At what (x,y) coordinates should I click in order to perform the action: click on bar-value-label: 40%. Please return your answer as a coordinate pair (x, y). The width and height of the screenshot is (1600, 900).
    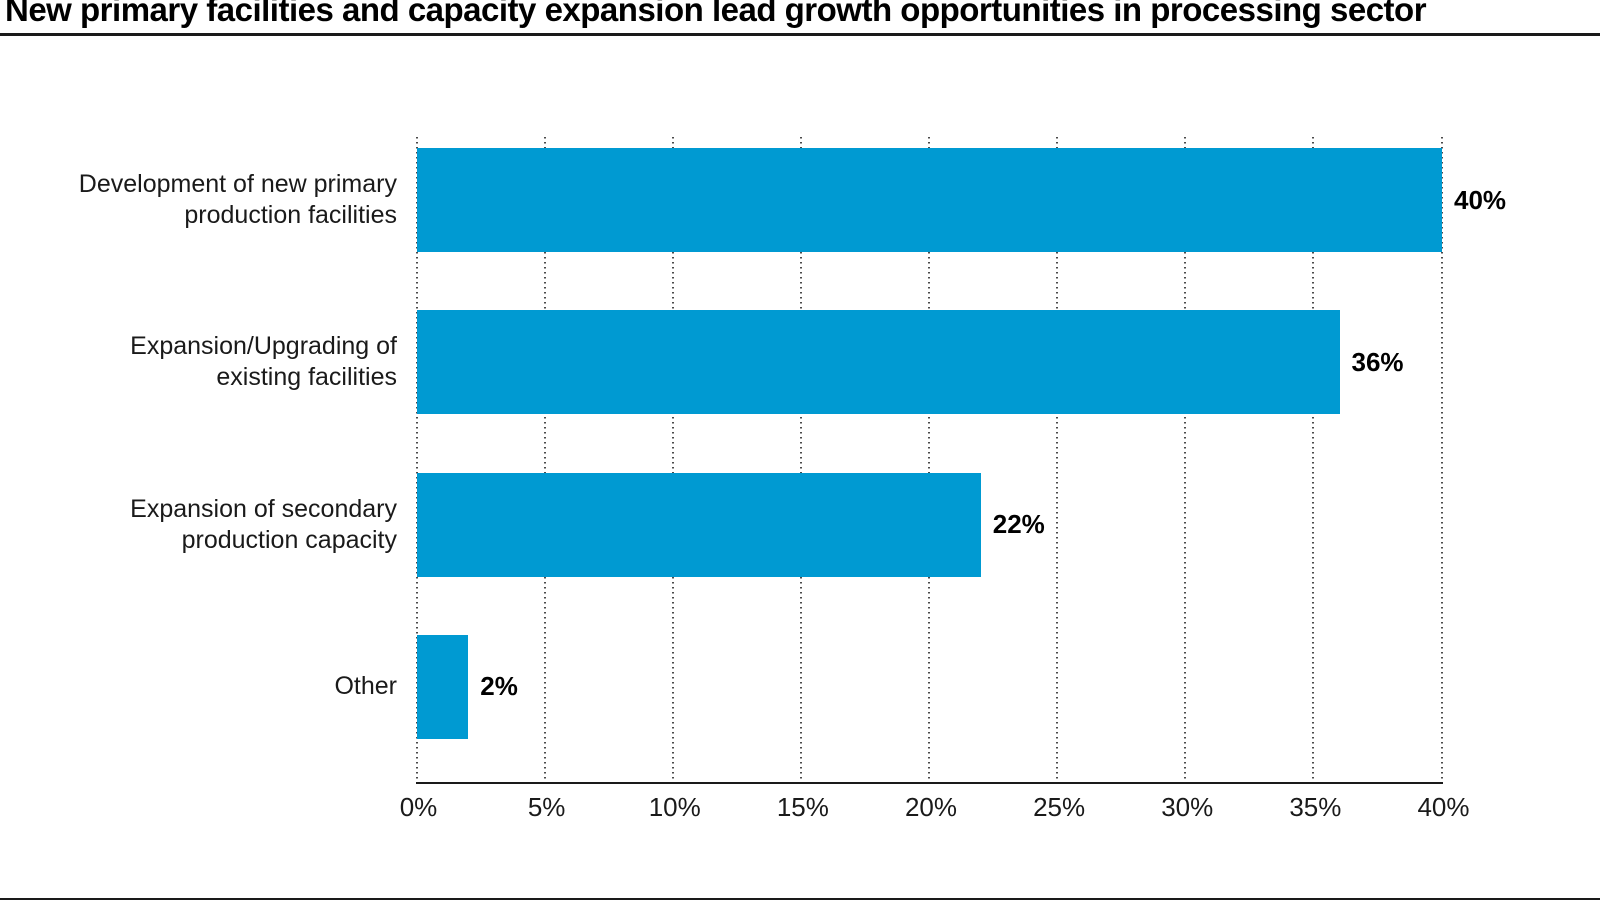
    Looking at the image, I should click on (1480, 199).